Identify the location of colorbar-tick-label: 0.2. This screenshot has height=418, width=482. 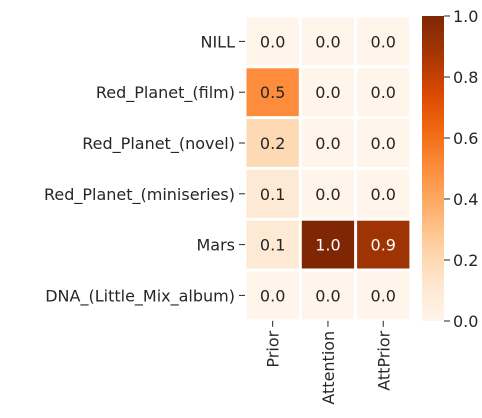
(465, 260).